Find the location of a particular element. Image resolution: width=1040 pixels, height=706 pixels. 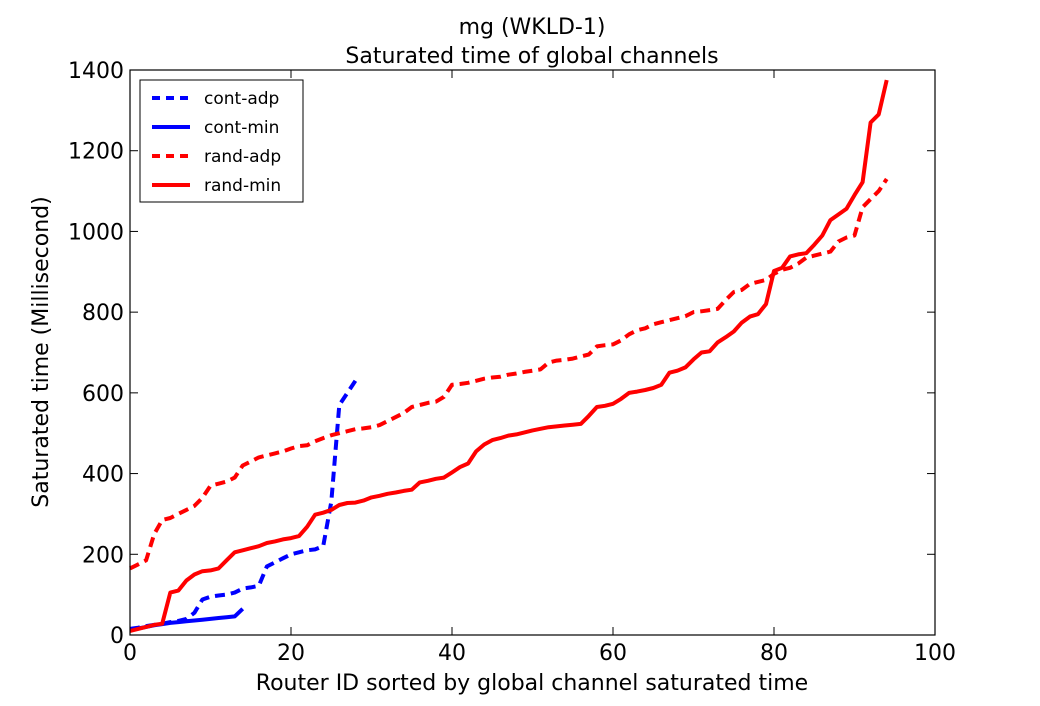

y-tick-label: 200 is located at coordinates (103, 555).